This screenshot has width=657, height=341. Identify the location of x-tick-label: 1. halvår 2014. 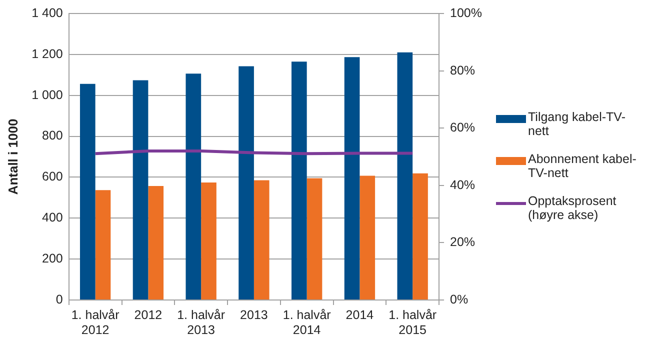
(306, 322).